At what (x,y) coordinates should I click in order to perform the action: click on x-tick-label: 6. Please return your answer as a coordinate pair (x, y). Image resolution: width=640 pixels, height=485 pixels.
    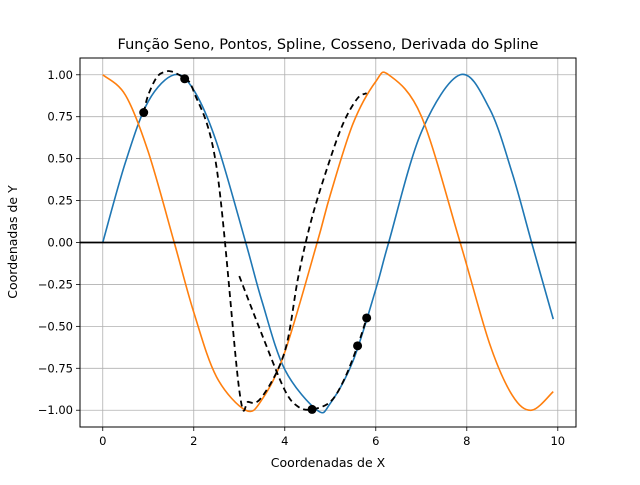
    Looking at the image, I should click on (375, 441).